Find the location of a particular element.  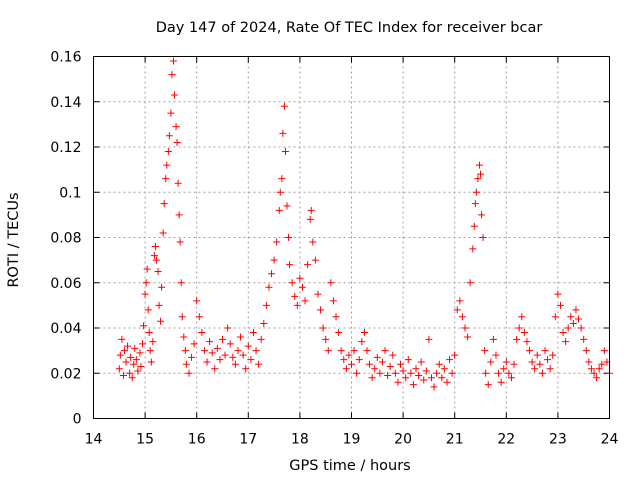

x-tick-label: 22 is located at coordinates (506, 440).